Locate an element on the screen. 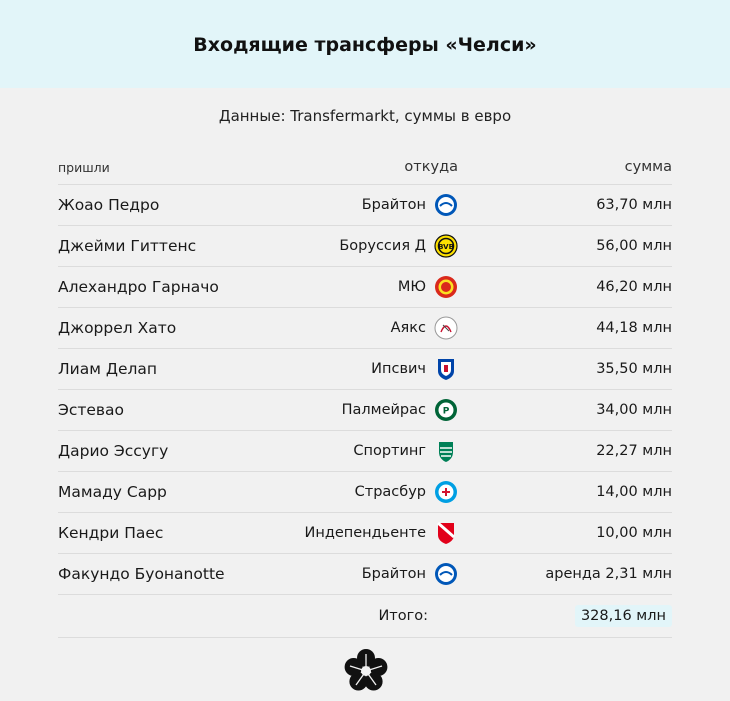 This screenshot has width=730, height=701. sporting-logo-icon is located at coordinates (446, 452).